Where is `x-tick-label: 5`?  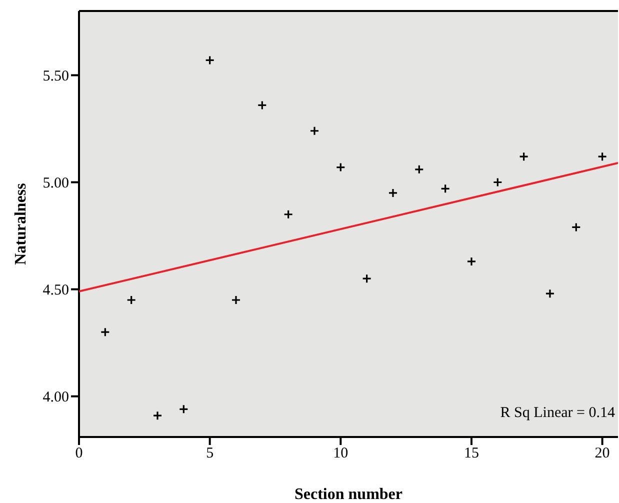
x-tick-label: 5 is located at coordinates (210, 454).